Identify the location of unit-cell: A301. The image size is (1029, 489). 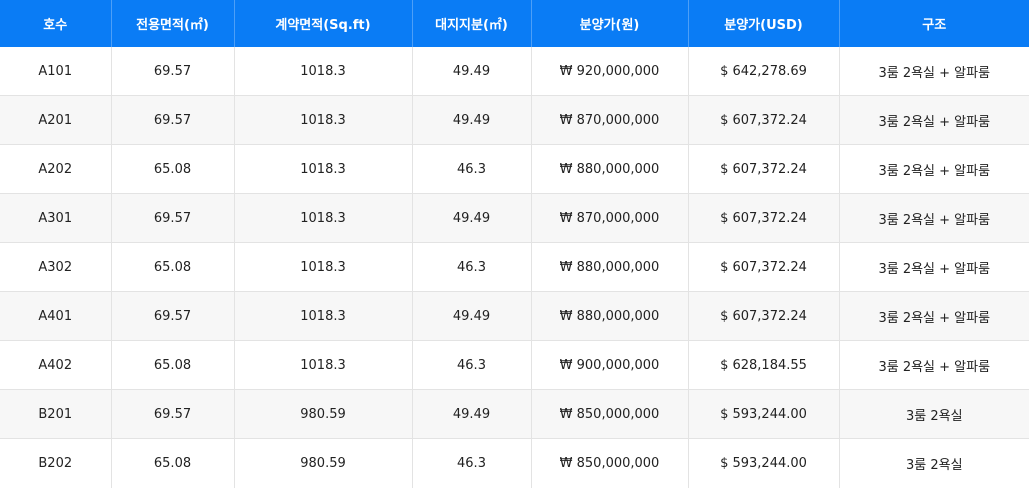
(56, 218).